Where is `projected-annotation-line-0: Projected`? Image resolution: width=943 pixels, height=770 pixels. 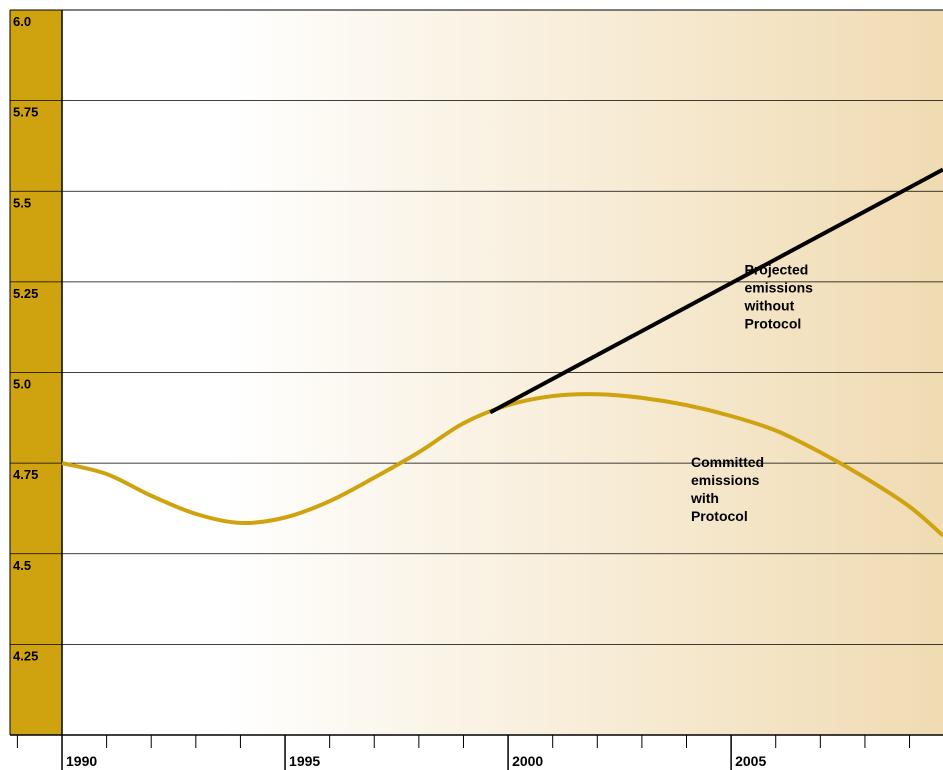
projected-annotation-line-0: Projected is located at coordinates (776, 270).